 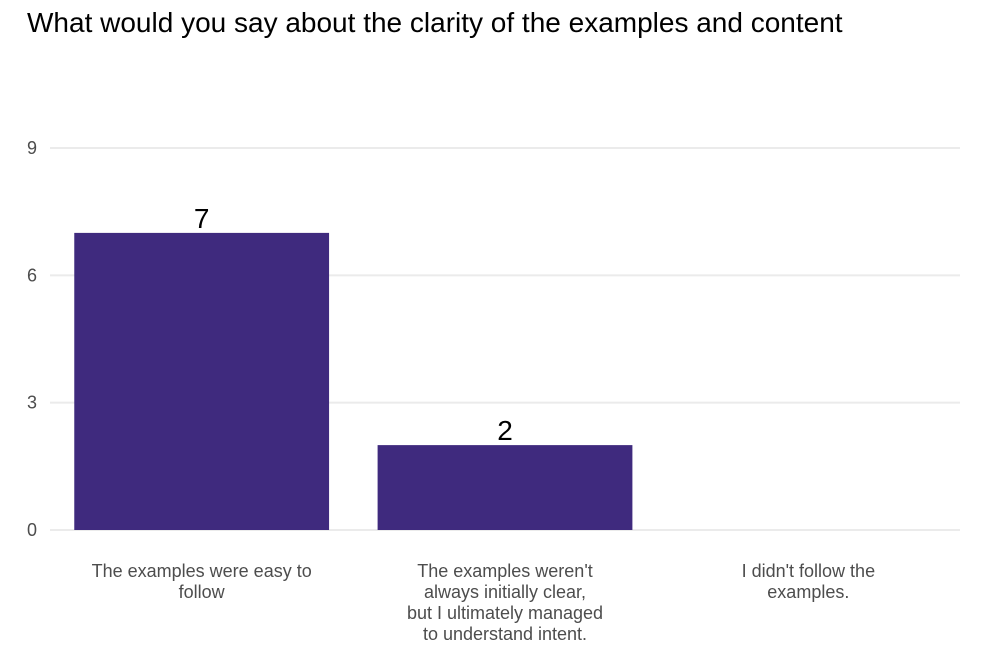 I want to click on data-label: 2, so click(x=505, y=430).